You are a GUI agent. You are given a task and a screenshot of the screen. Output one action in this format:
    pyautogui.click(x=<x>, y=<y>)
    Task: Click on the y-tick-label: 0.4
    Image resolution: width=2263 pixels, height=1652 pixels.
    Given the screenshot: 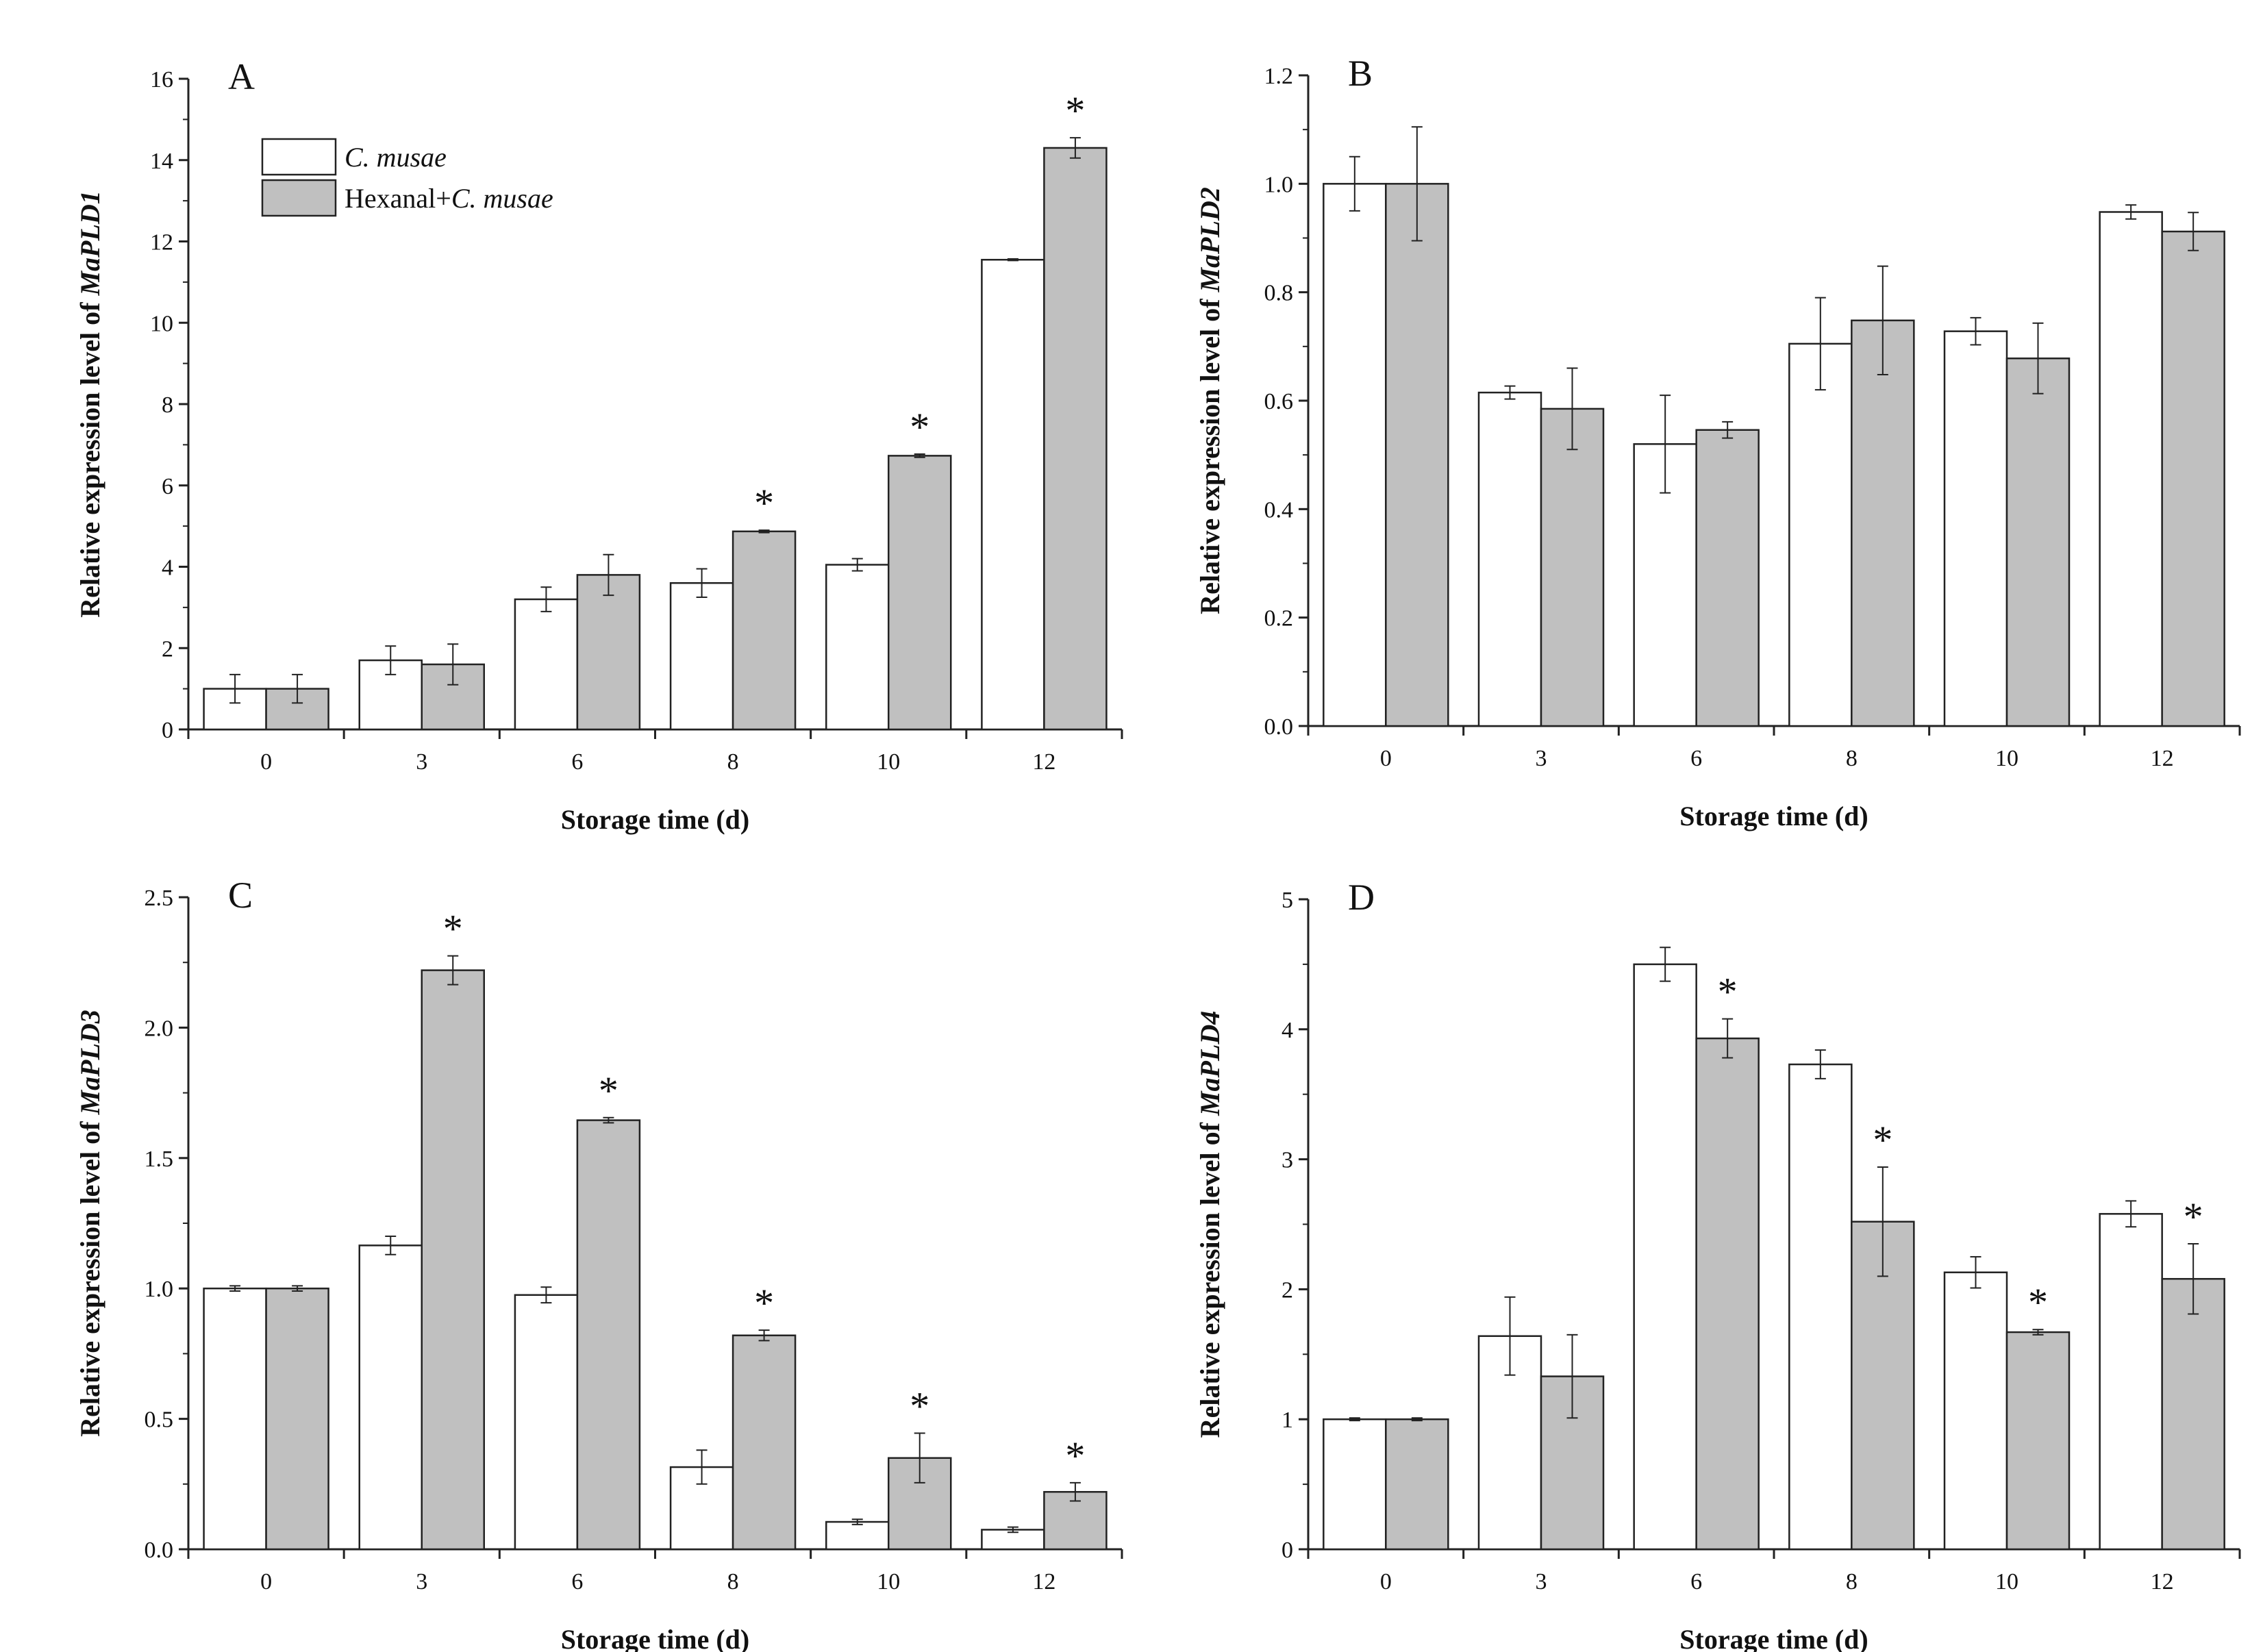 What is the action you would take?
    pyautogui.click(x=1279, y=510)
    